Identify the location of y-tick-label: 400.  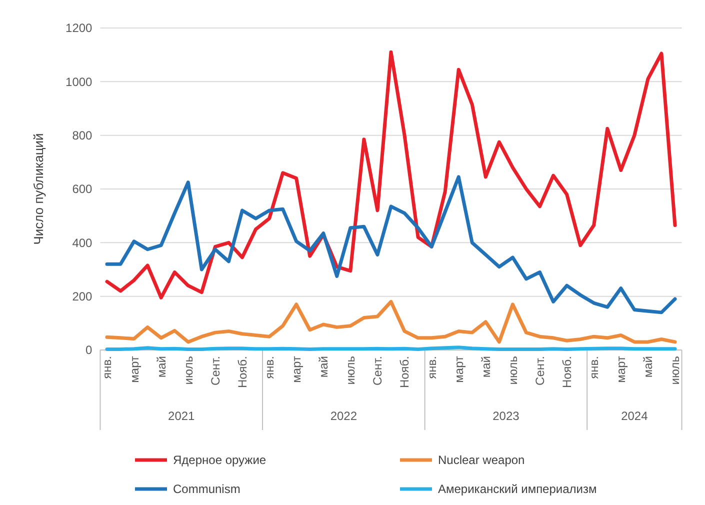
(82, 243).